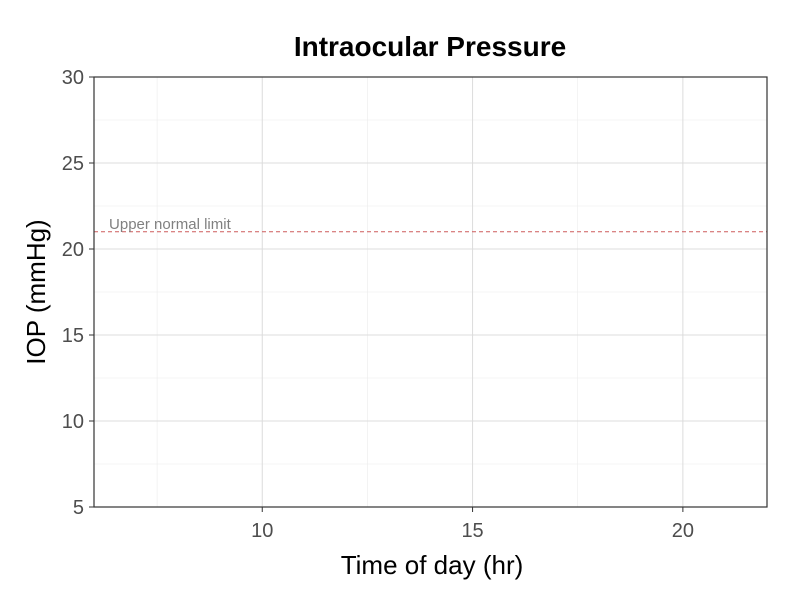 This screenshot has height=600, width=800. Describe the element at coordinates (73, 422) in the screenshot. I see `y-tick-label: 10` at that location.